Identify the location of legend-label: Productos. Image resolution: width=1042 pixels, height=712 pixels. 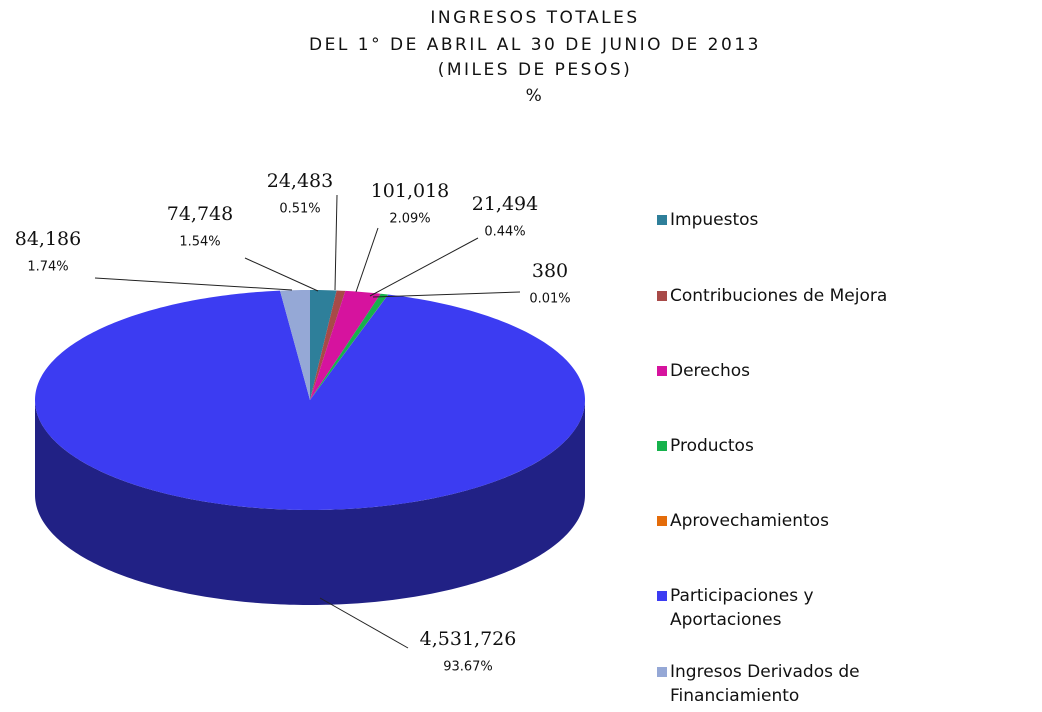
(712, 446).